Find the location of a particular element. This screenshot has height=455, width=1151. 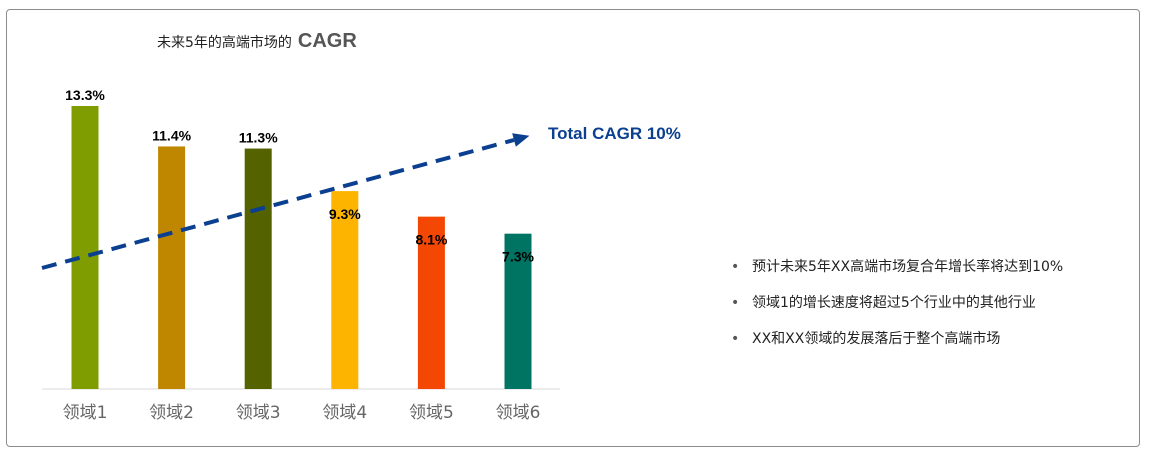

data-label-5: 8.1% is located at coordinates (431, 240).